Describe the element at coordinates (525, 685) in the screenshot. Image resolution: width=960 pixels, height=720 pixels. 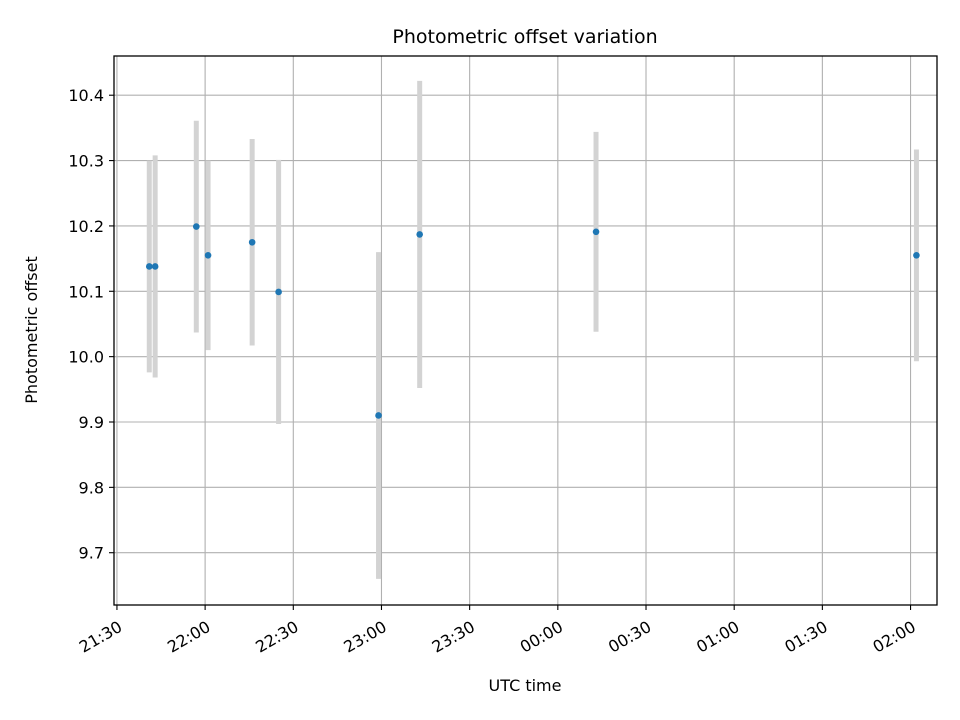
I see `x-axis-label: UTC time` at that location.